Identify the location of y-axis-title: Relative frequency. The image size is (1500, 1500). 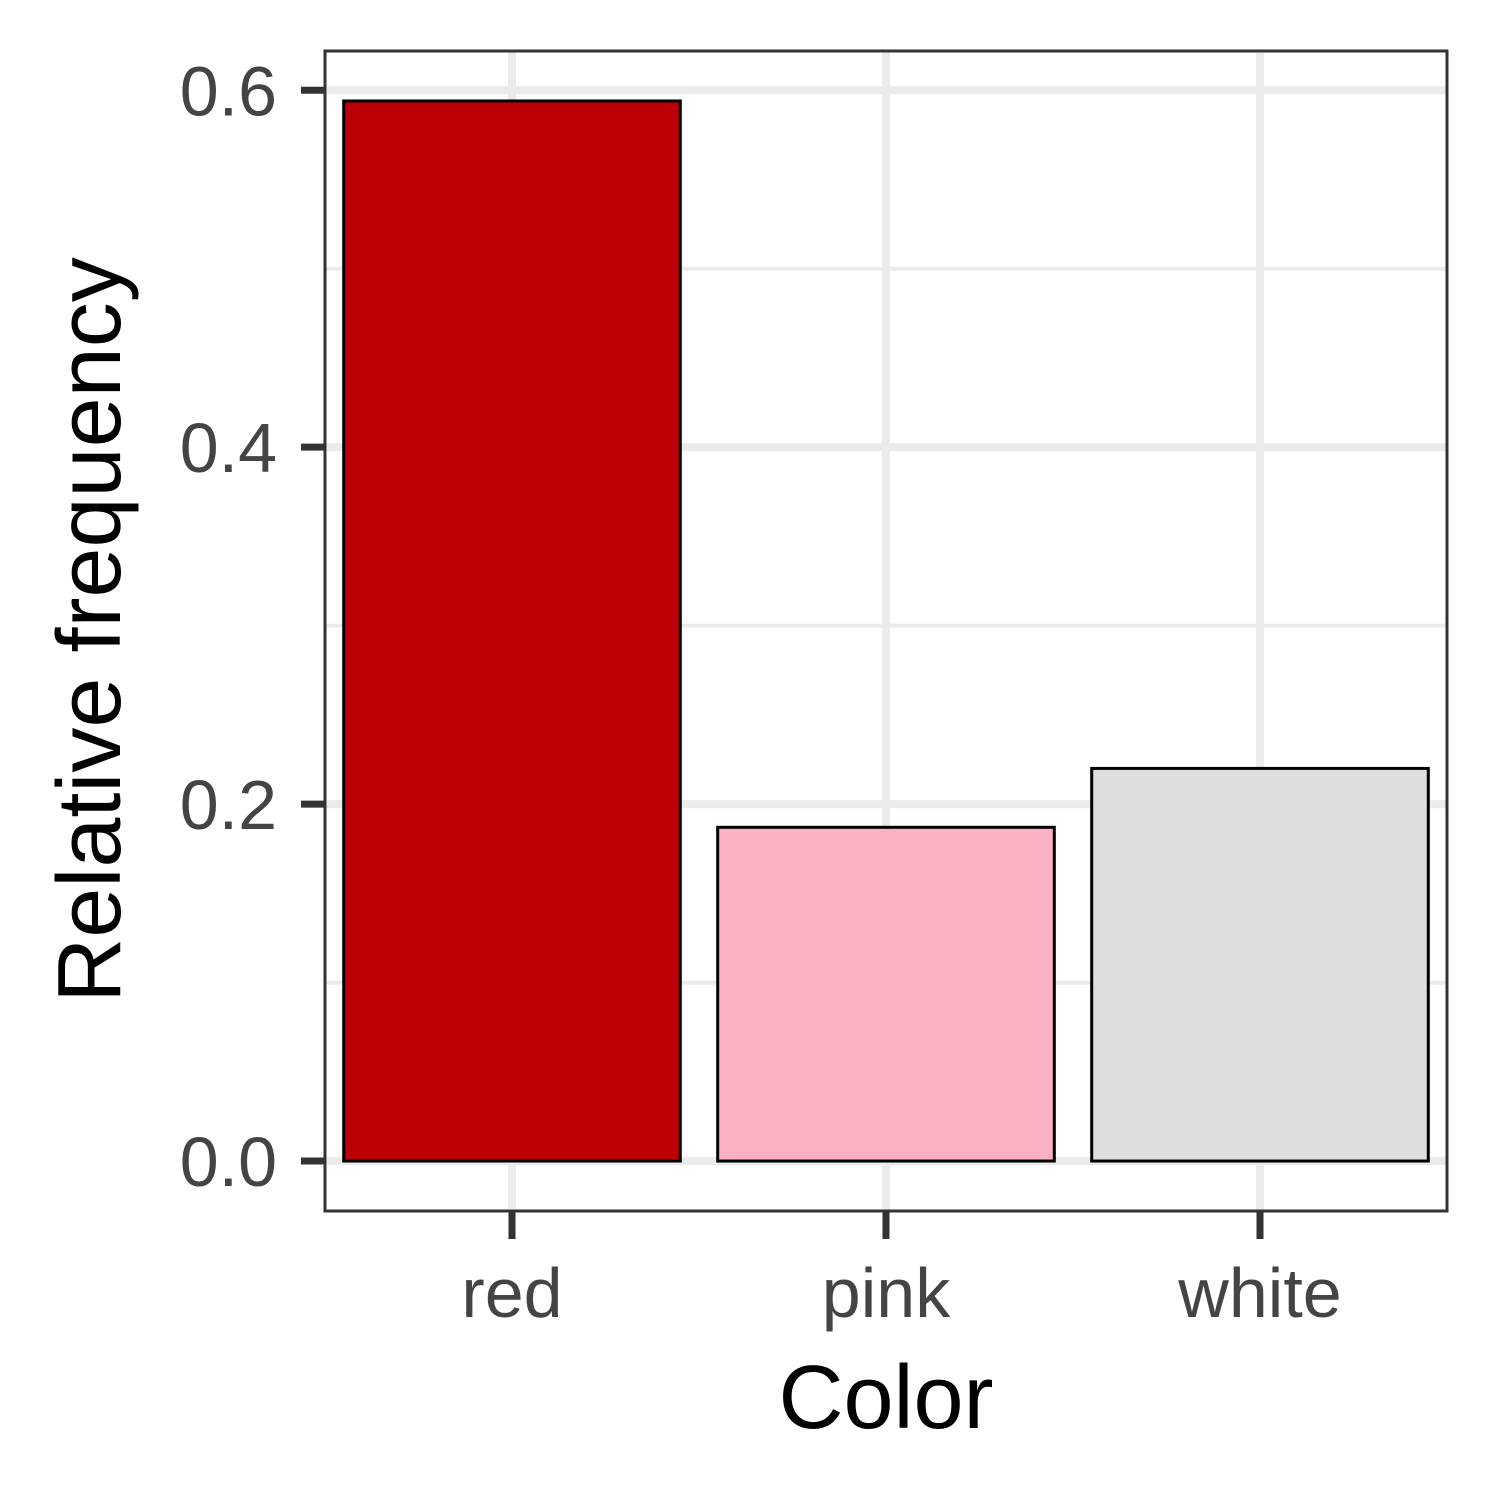
(90, 629).